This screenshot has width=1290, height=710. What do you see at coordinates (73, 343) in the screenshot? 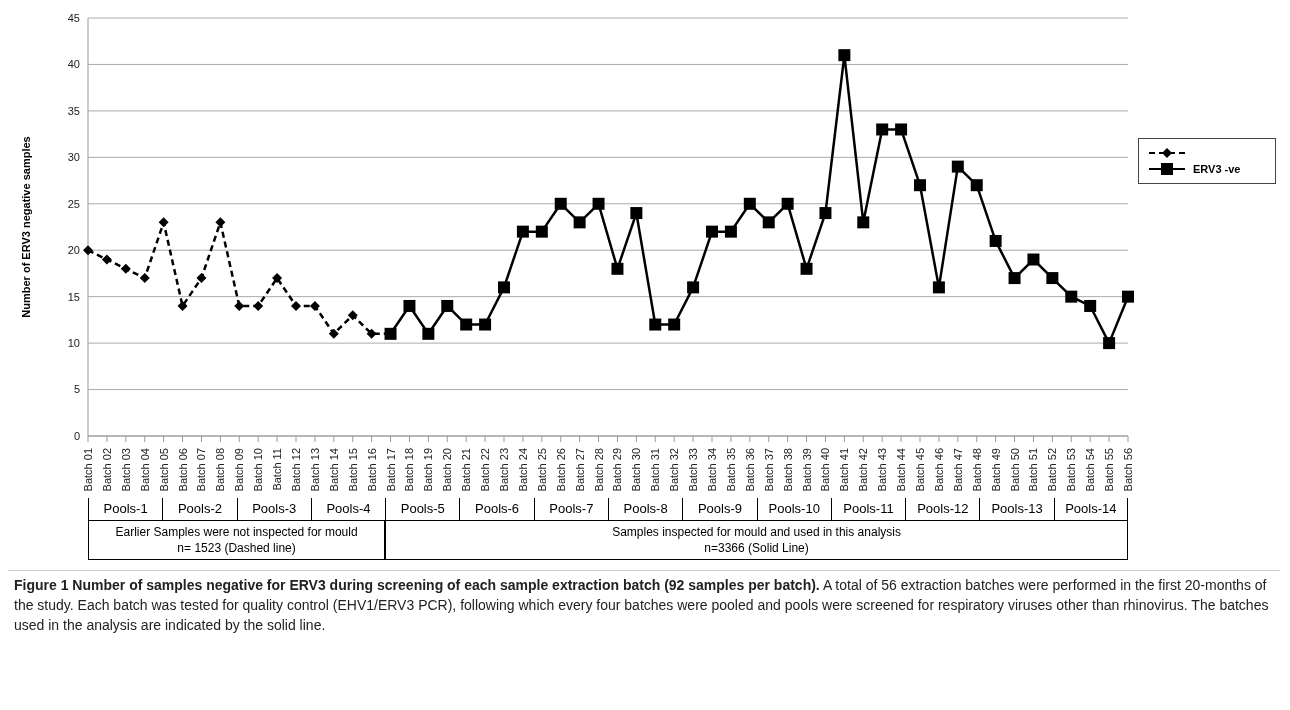
I see `y-tick-label: 10` at bounding box center [73, 343].